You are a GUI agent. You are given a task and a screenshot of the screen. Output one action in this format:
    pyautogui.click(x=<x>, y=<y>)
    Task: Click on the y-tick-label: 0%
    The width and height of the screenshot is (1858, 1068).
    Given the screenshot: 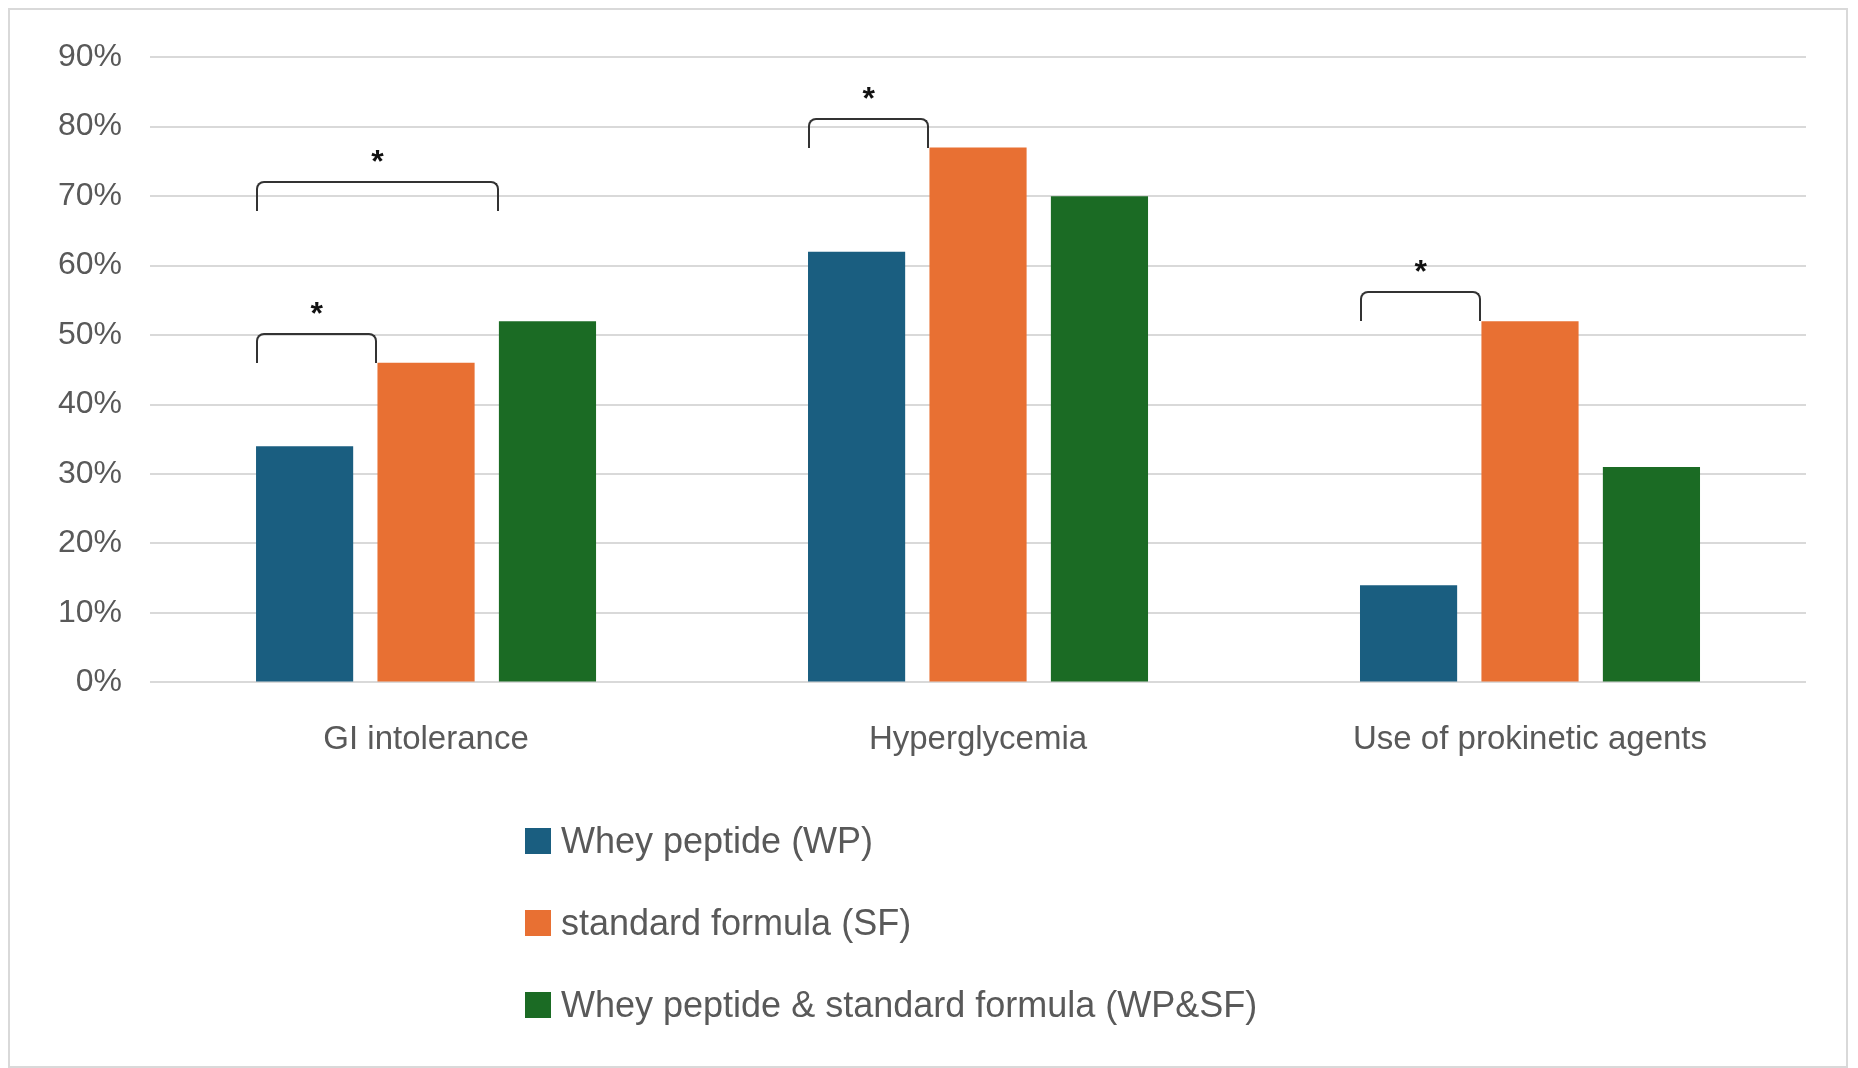 What is the action you would take?
    pyautogui.click(x=99, y=680)
    